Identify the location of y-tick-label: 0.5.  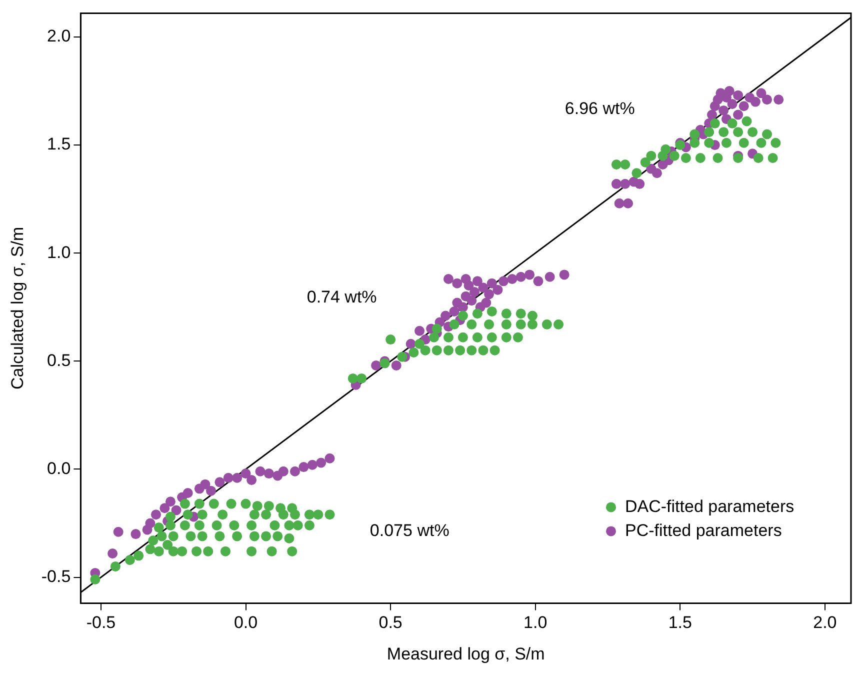
(59, 360).